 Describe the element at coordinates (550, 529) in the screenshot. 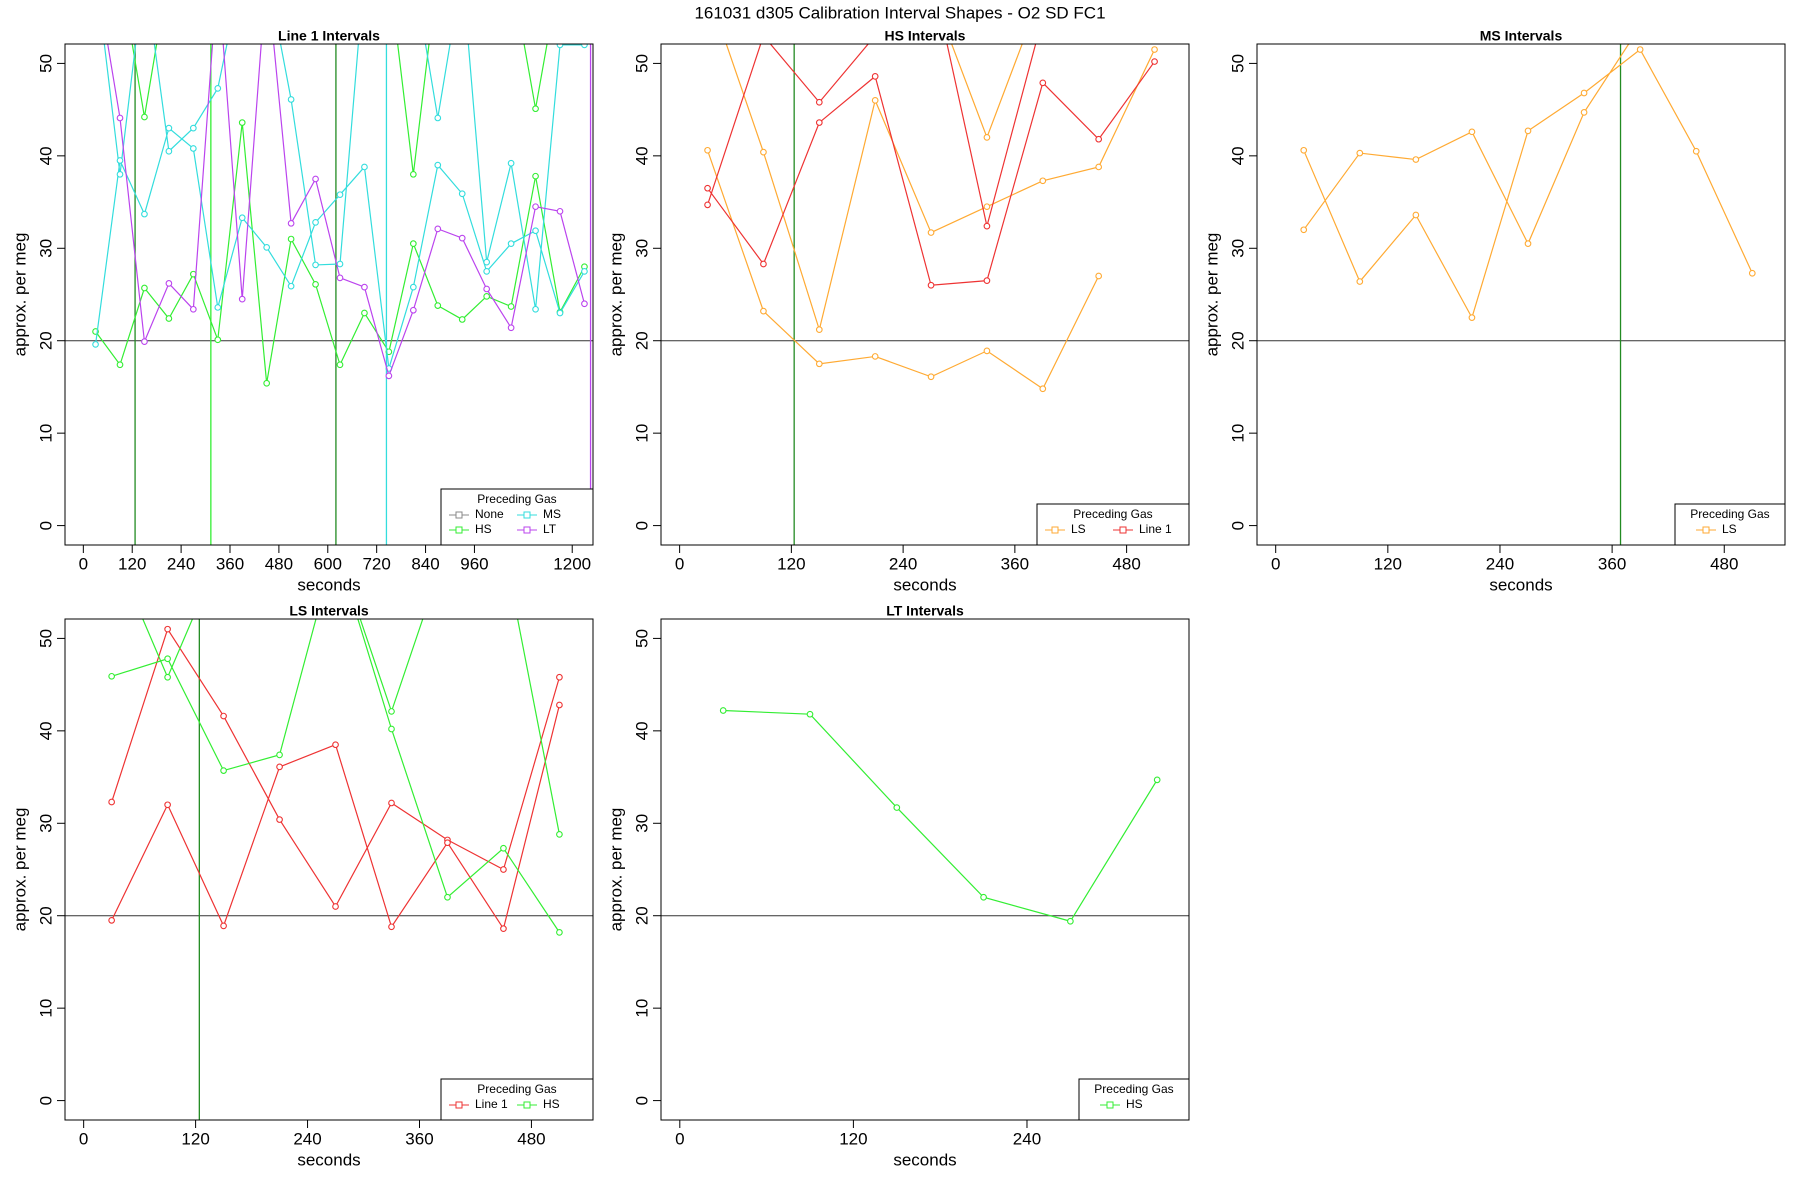

I see `legend-label: LT` at that location.